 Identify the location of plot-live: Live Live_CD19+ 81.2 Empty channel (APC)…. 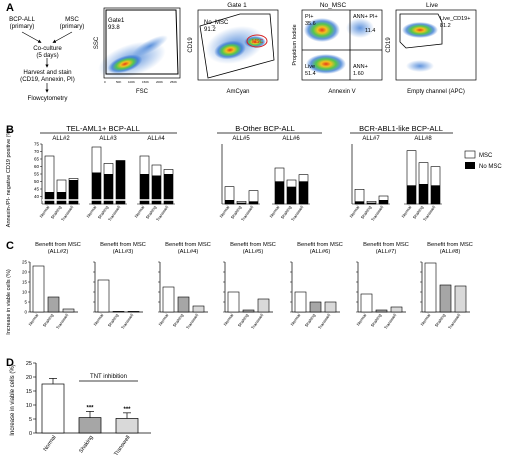
(431, 48).